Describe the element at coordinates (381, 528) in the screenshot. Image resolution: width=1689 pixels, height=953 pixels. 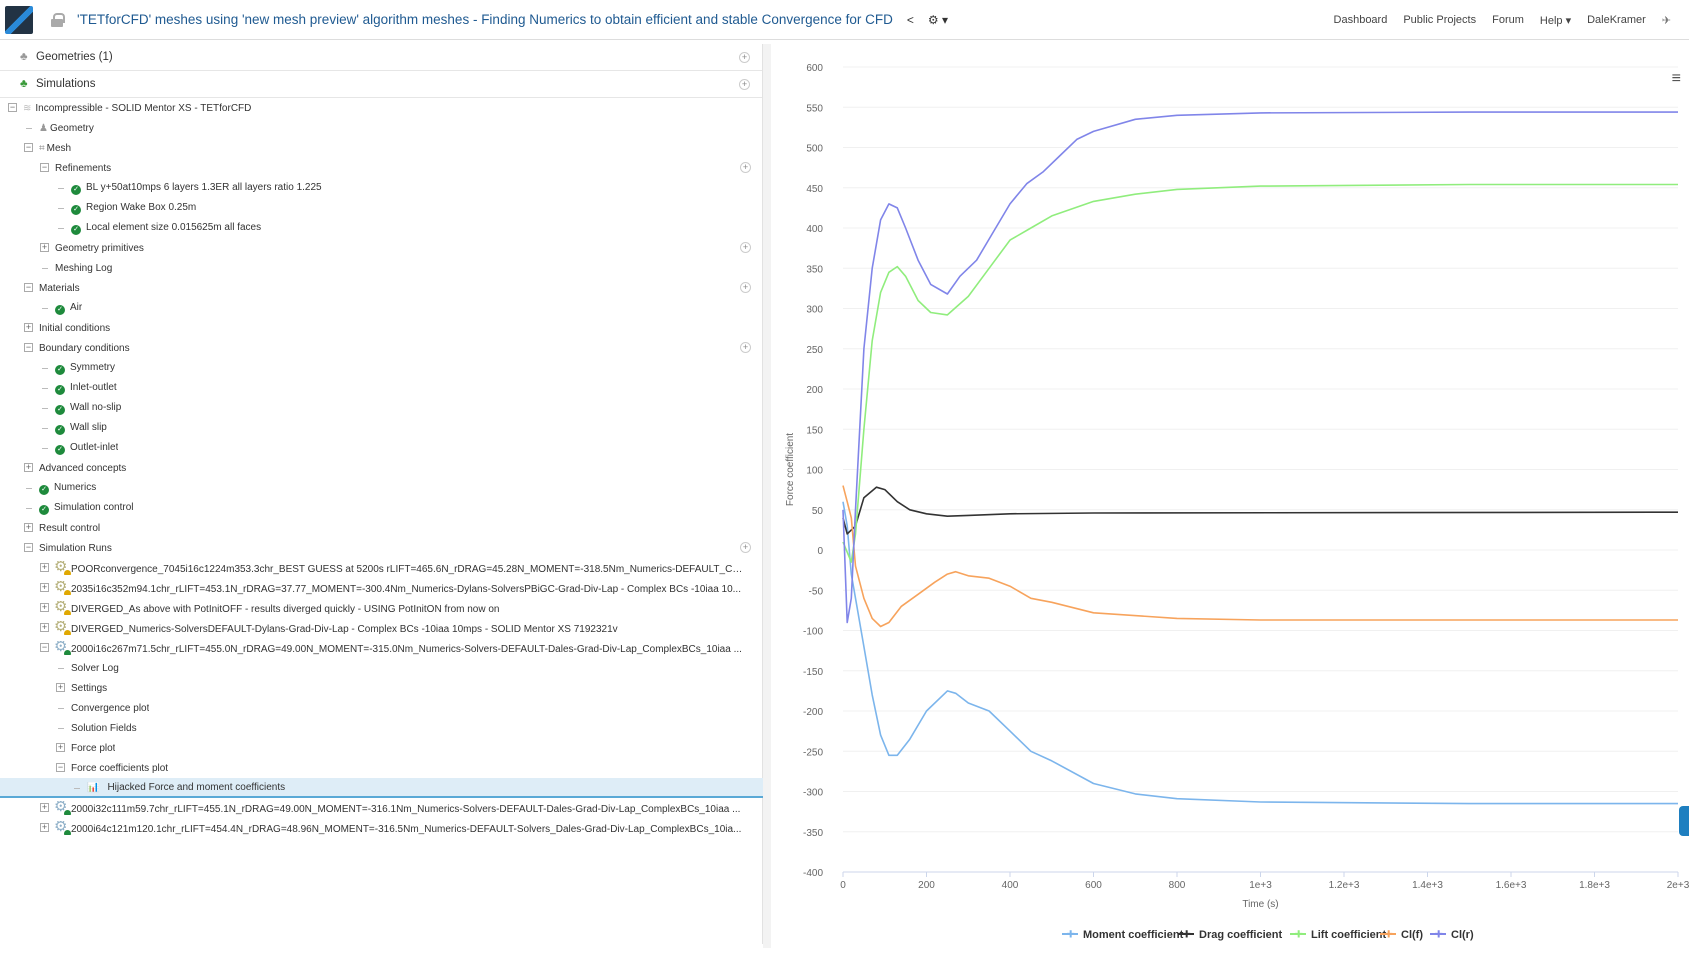
I see `tree-item: + Result control` at that location.